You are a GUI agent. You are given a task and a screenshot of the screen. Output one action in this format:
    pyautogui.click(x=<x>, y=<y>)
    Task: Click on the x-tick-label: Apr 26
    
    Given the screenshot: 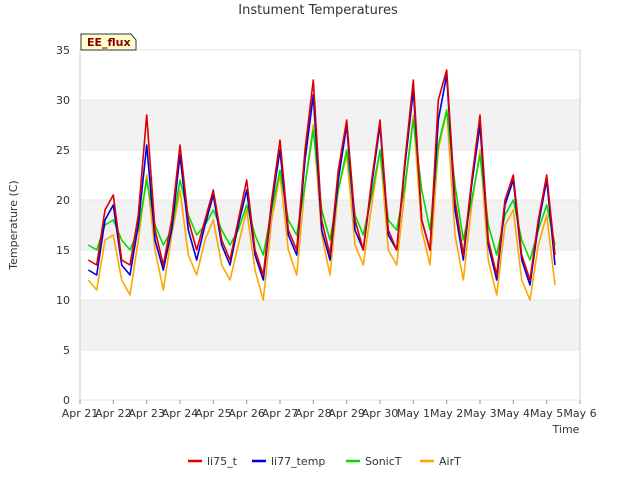 What is the action you would take?
    pyautogui.click(x=246, y=413)
    